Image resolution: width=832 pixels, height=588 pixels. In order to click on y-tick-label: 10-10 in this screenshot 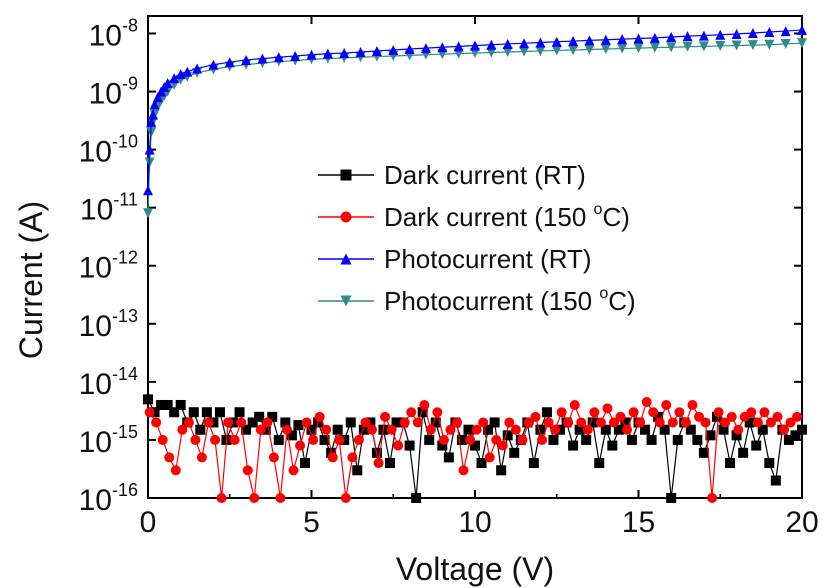, I will do `click(108, 150)`.